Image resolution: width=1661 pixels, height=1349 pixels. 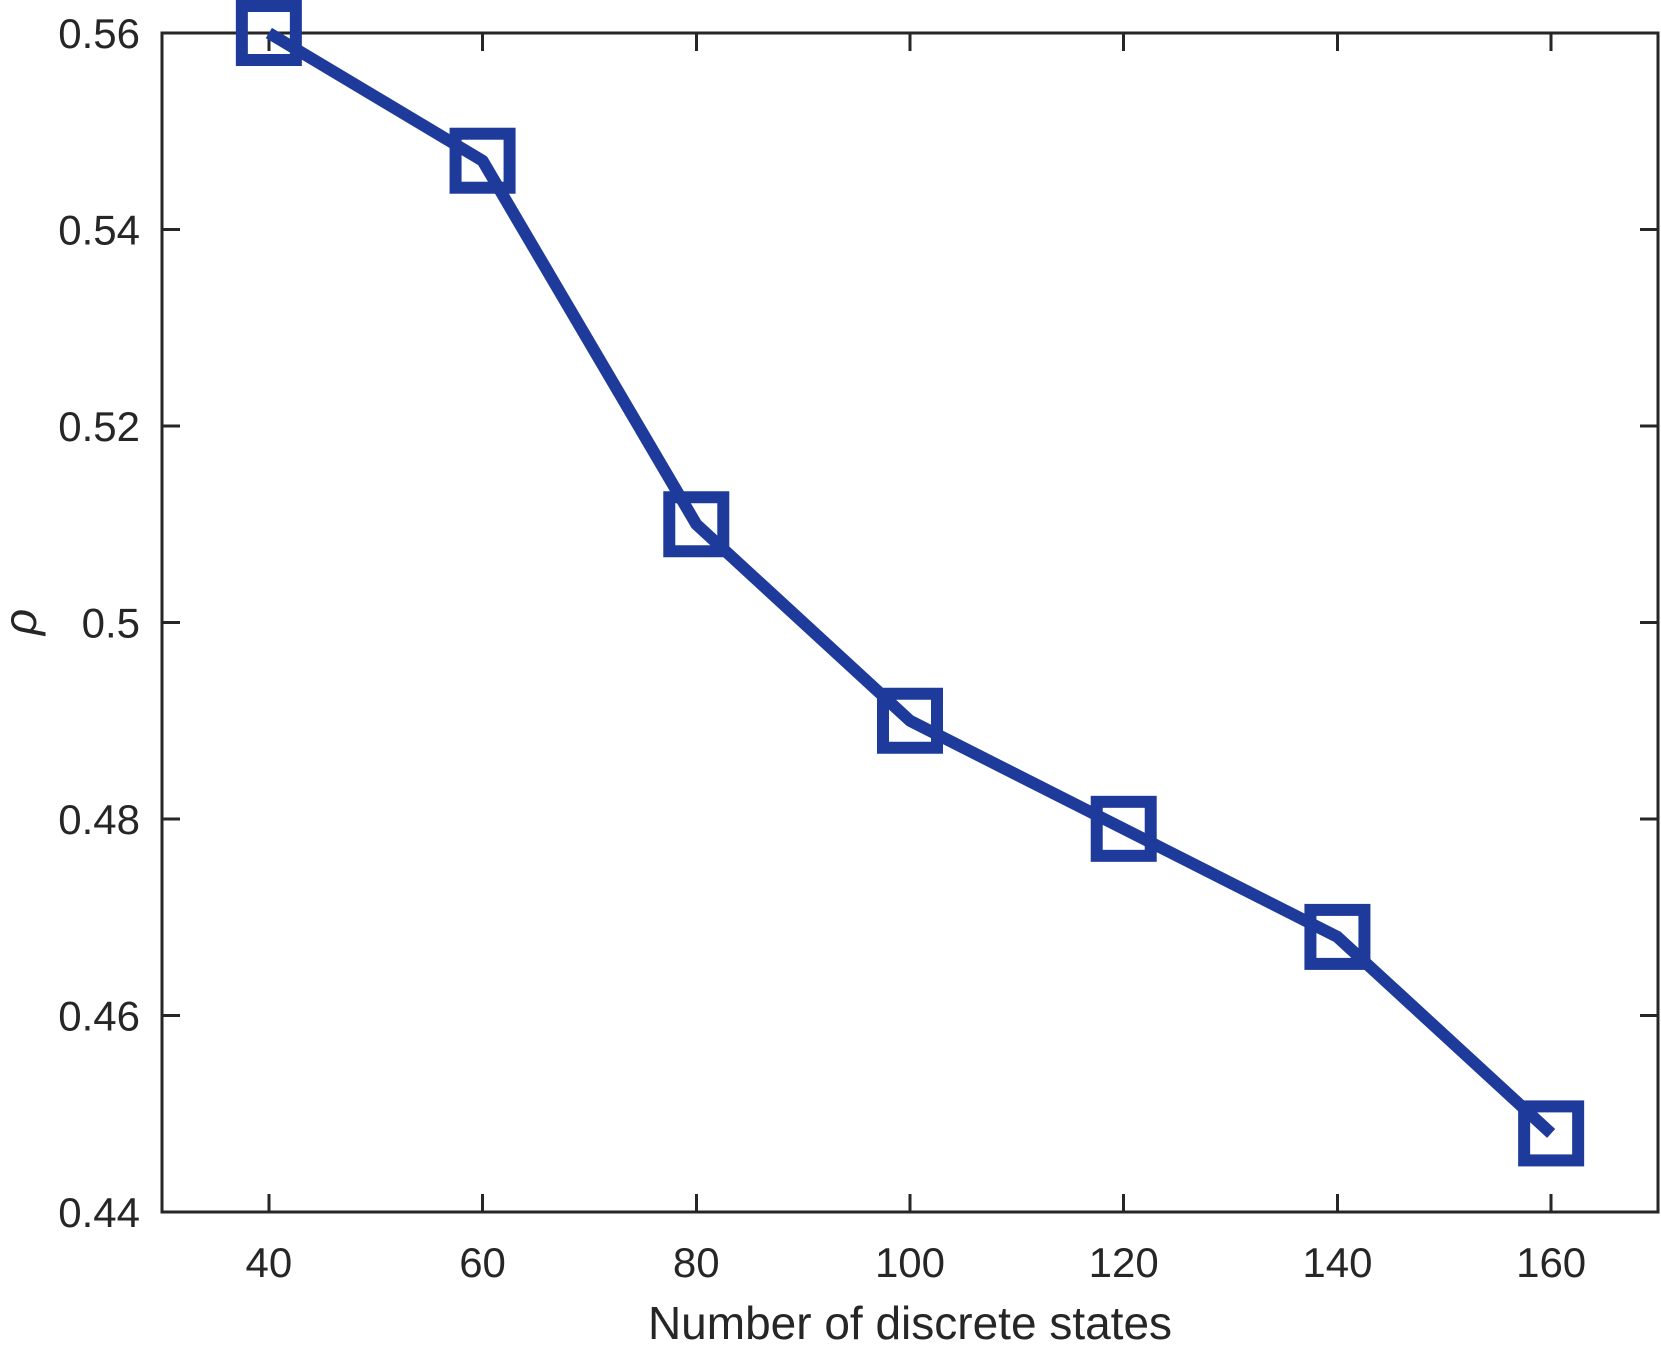 I want to click on x-tick-label: 120, so click(x=1124, y=1262).